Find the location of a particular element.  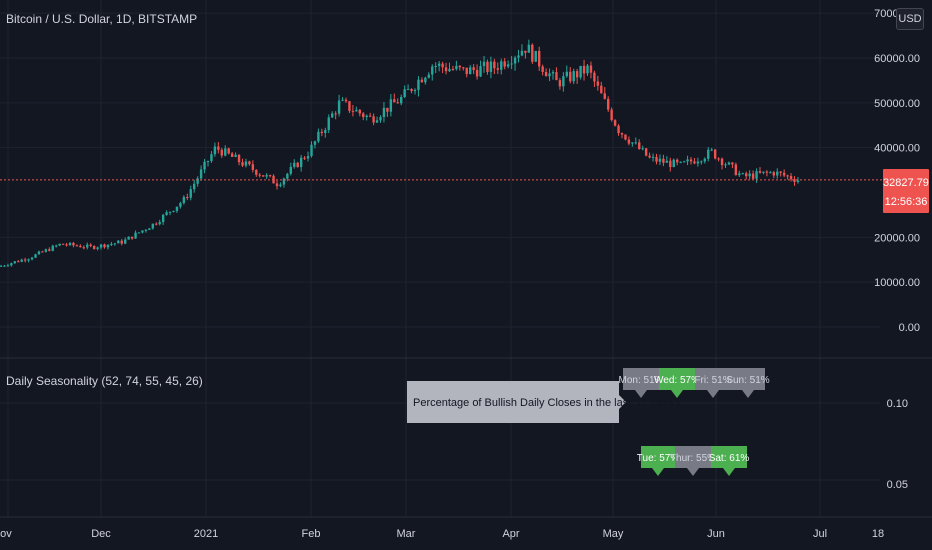

time-axis-tick: May is located at coordinates (613, 534).